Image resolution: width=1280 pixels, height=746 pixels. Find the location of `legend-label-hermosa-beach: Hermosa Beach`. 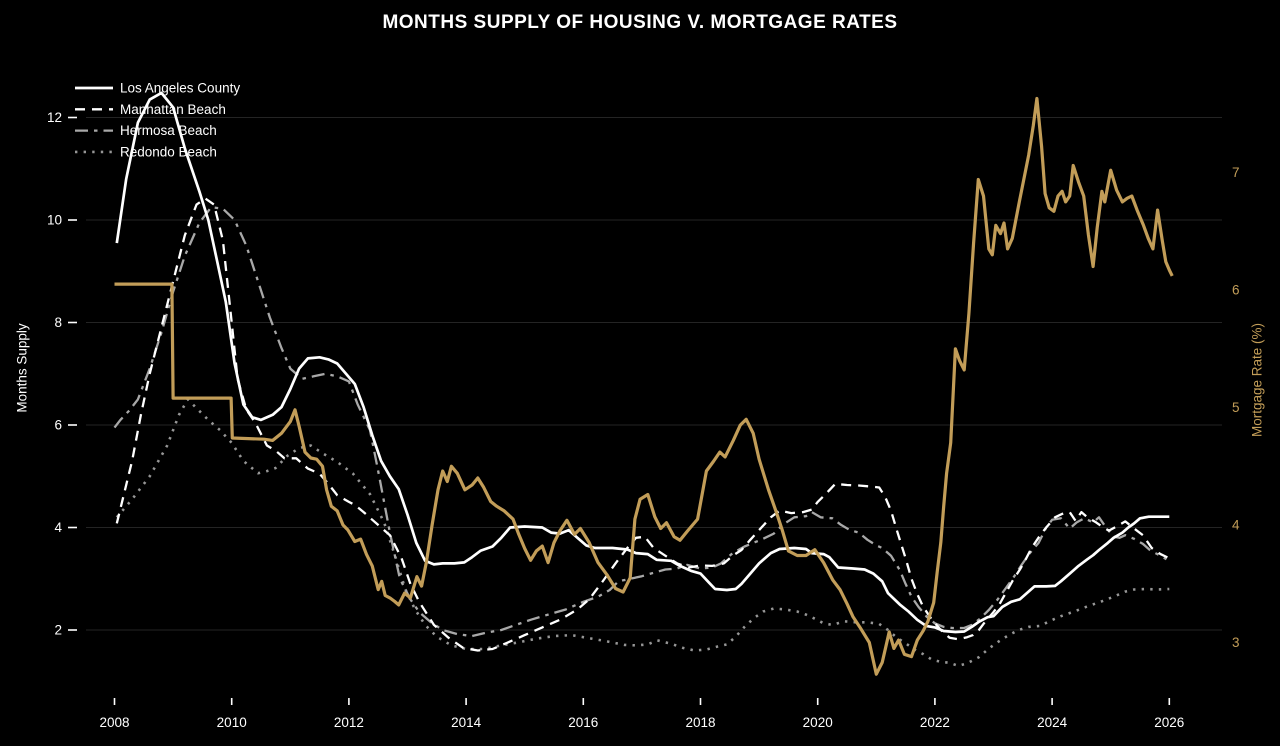

legend-label-hermosa-beach: Hermosa Beach is located at coordinates (168, 130).